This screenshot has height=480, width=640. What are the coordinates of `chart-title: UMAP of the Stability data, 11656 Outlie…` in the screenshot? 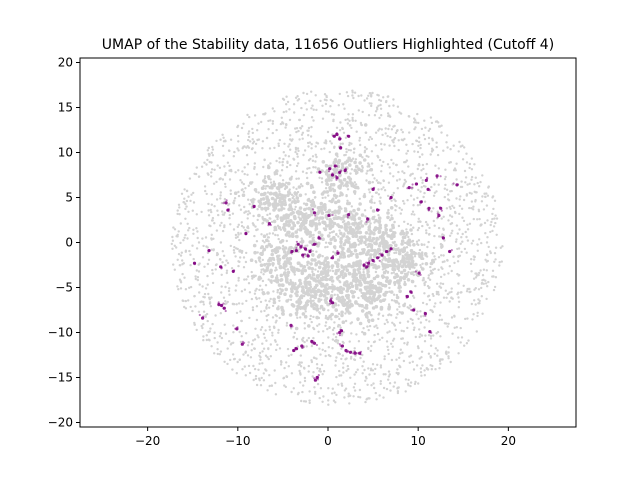 It's located at (328, 45).